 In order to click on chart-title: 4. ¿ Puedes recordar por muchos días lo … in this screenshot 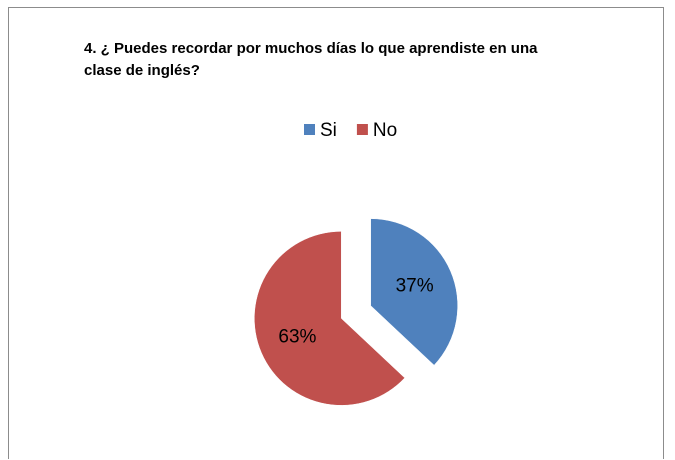, I will do `click(311, 59)`.